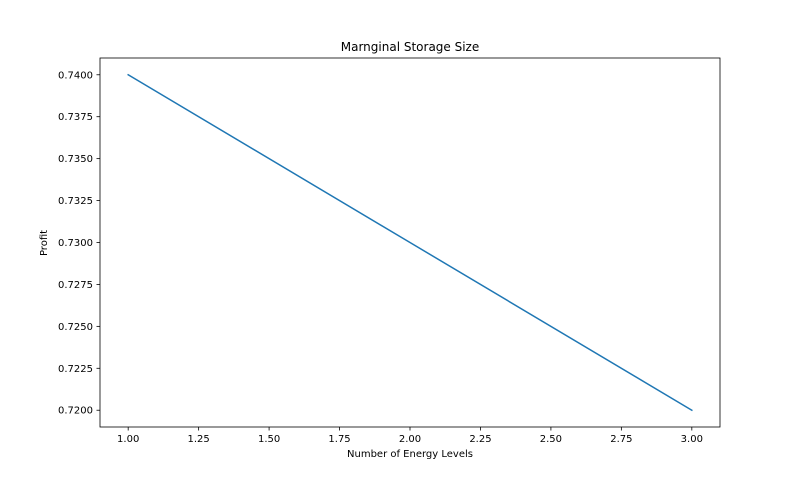  What do you see at coordinates (75, 285) in the screenshot?
I see `y-tick-label: 0.7275` at bounding box center [75, 285].